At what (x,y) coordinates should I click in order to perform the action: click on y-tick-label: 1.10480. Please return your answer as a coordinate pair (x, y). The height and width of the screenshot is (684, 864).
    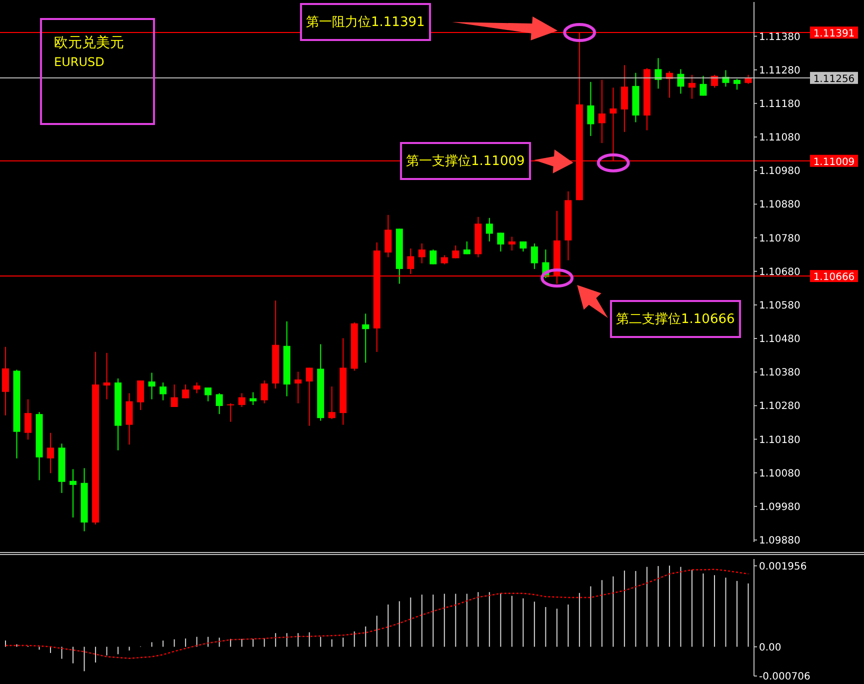
    Looking at the image, I should click on (779, 340).